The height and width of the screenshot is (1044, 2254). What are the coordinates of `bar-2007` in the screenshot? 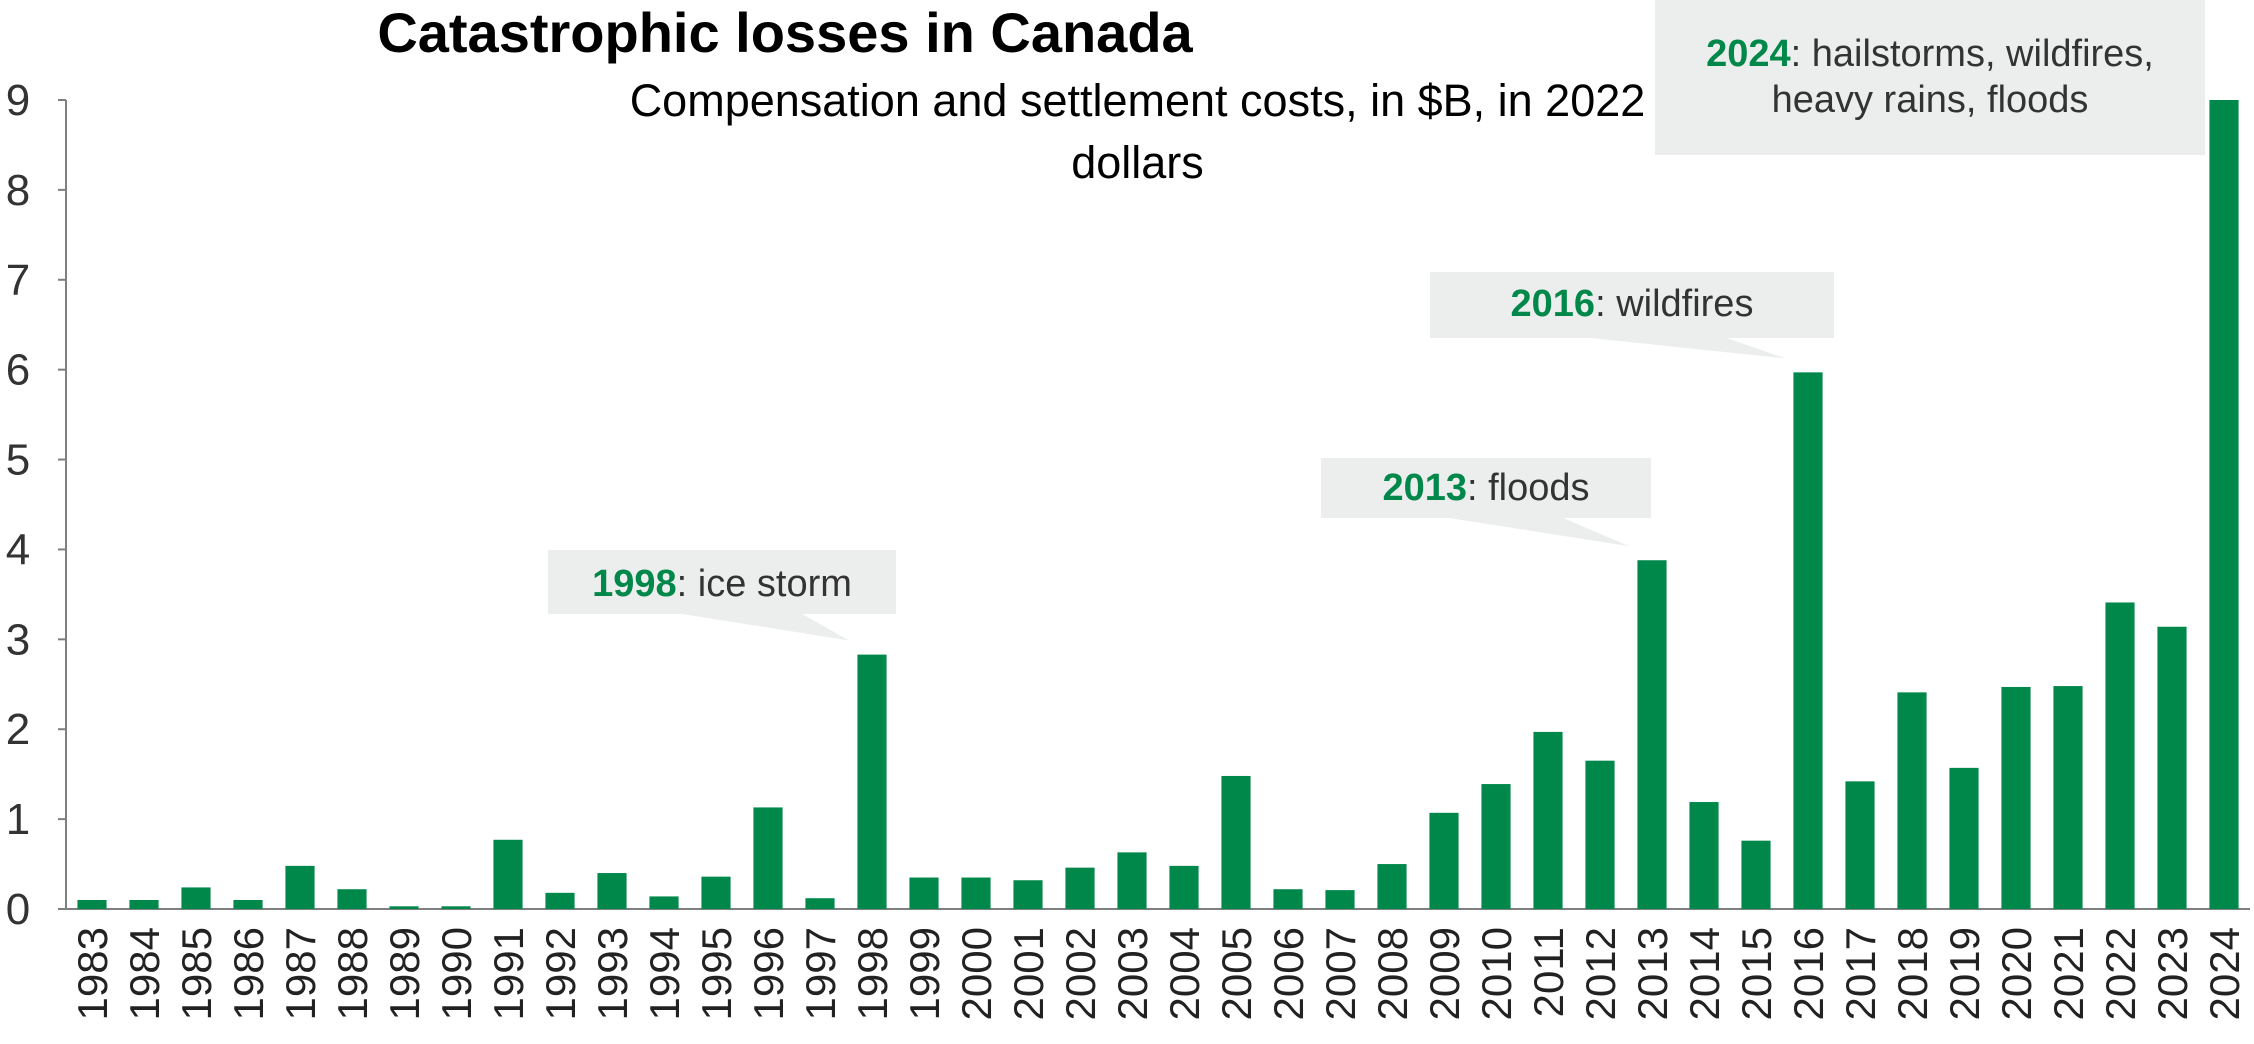 It's located at (1340, 899).